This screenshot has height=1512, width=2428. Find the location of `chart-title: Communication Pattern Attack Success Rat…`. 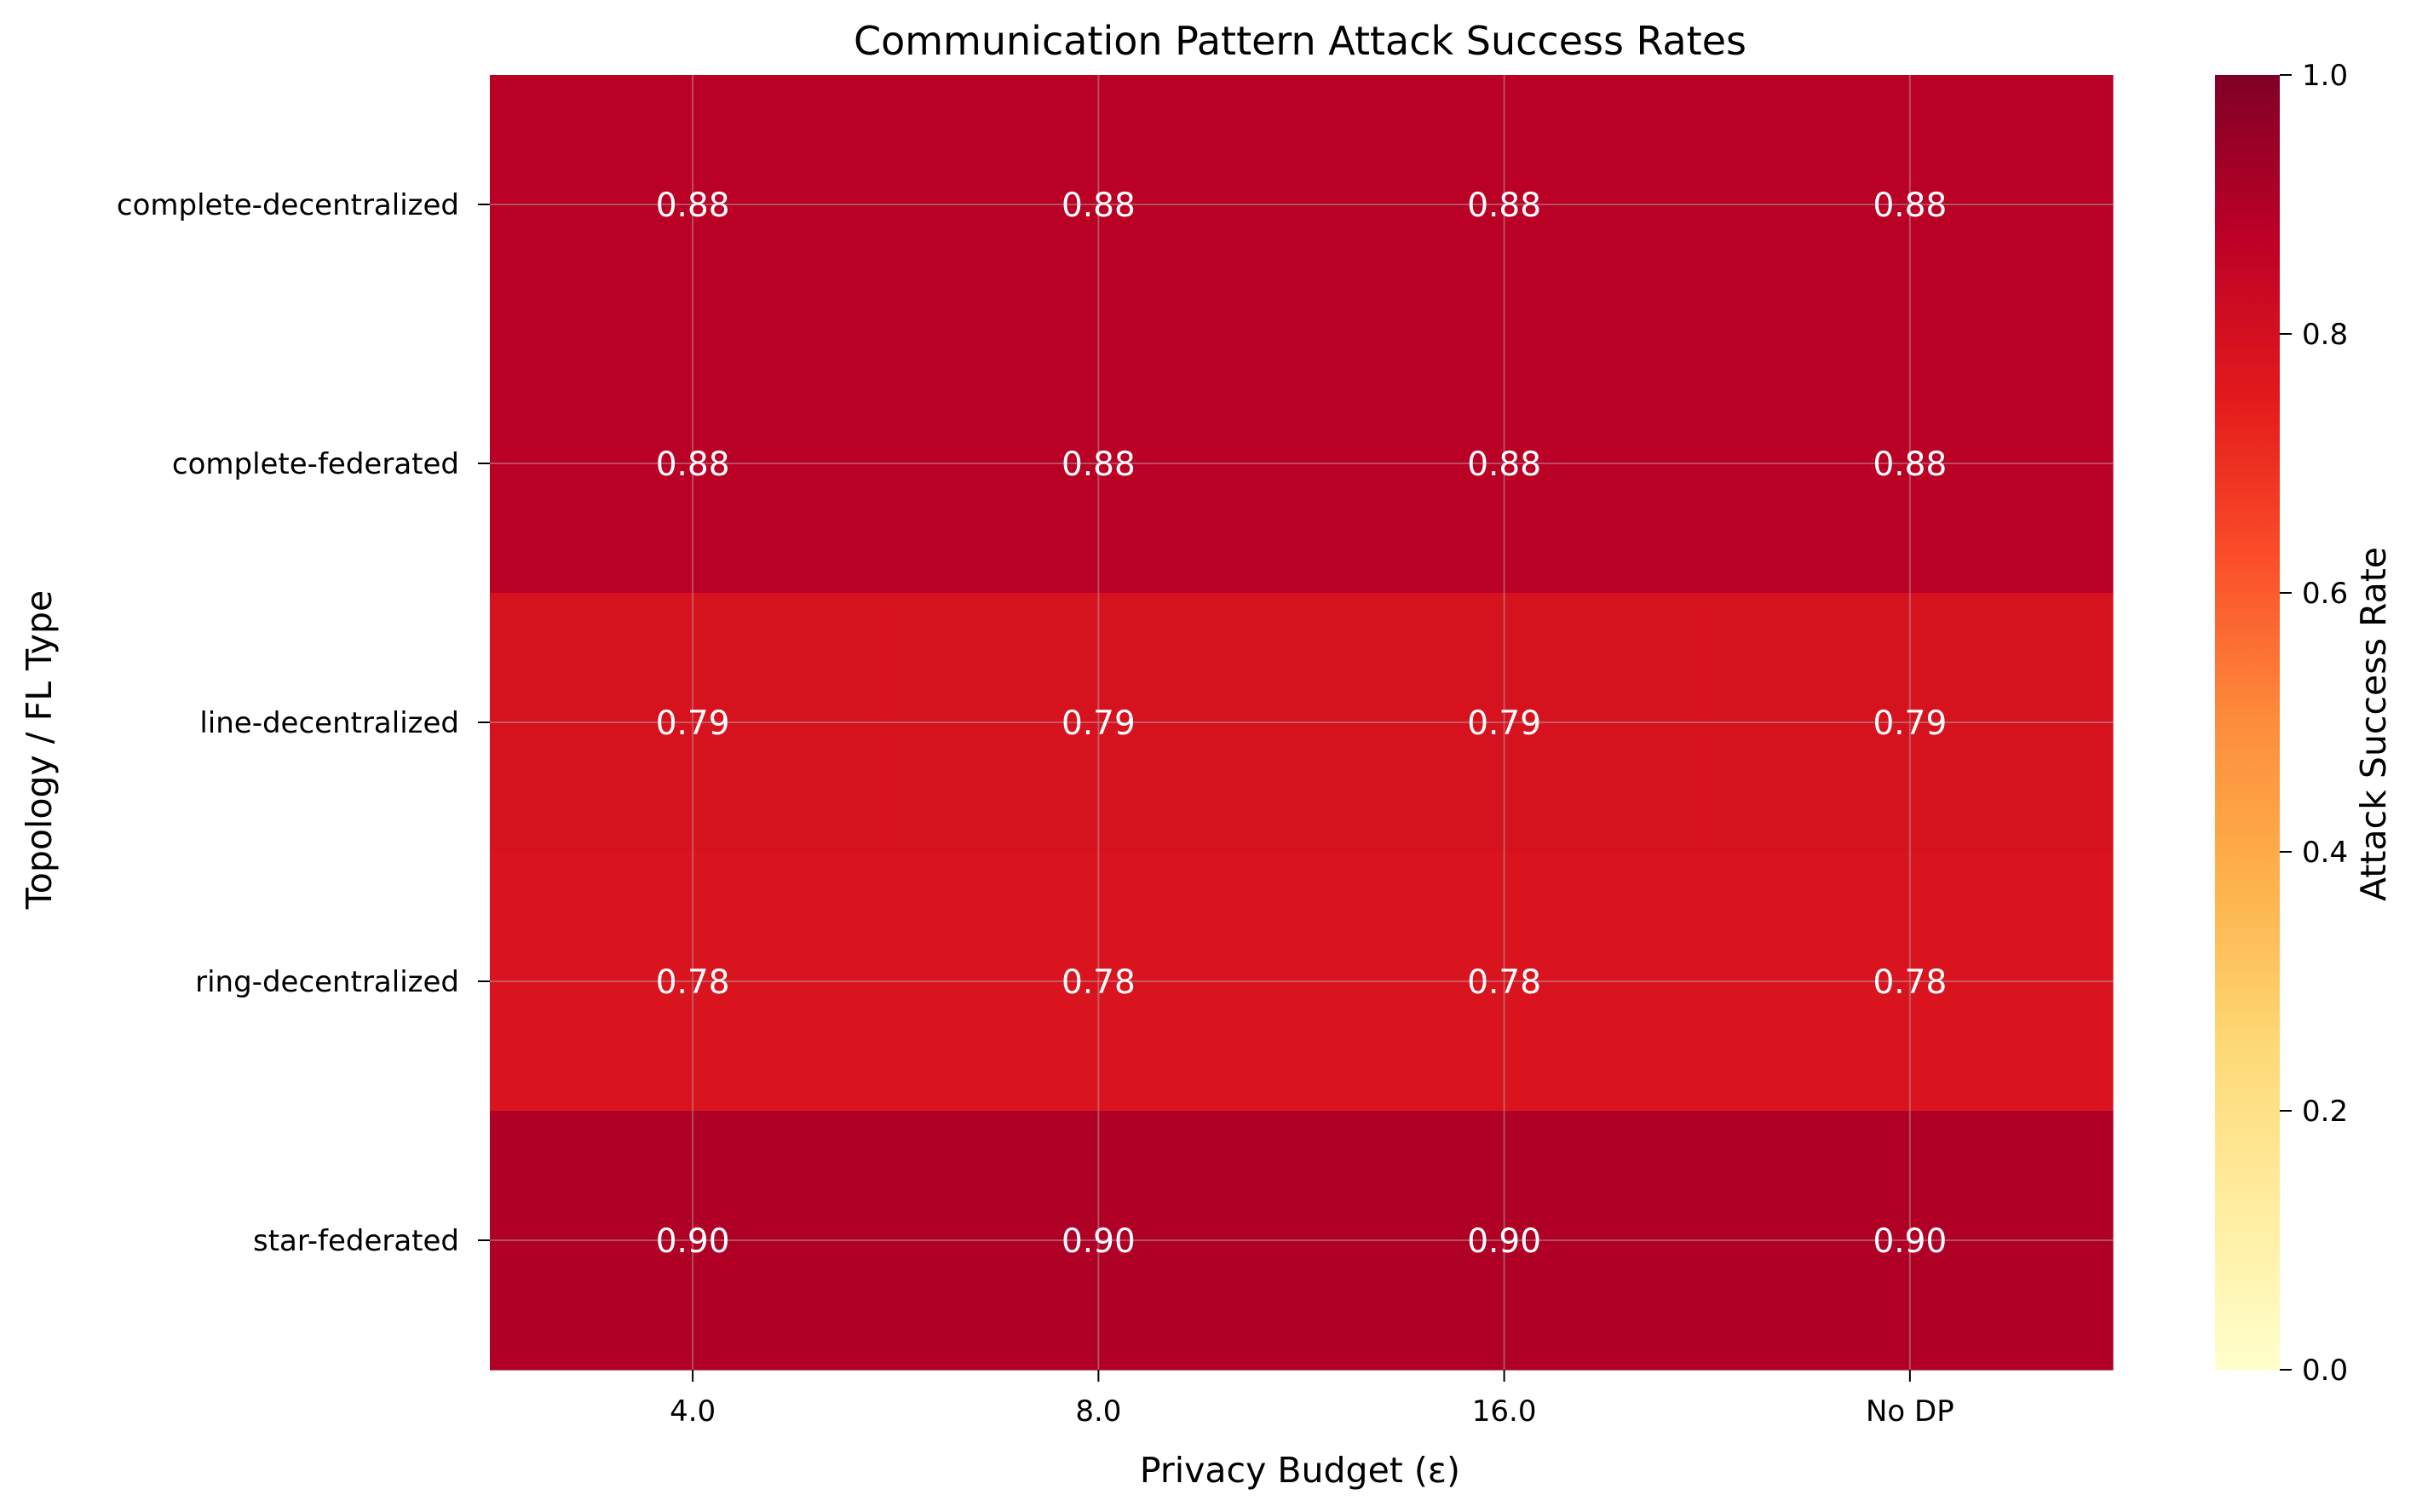

chart-title: Communication Pattern Attack Success Rat… is located at coordinates (1300, 41).